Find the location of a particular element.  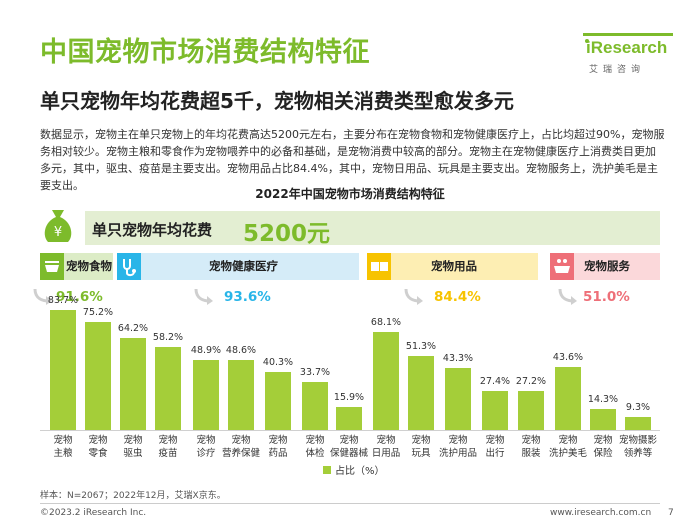

bar-value-label: 75.2% is located at coordinates (98, 313).